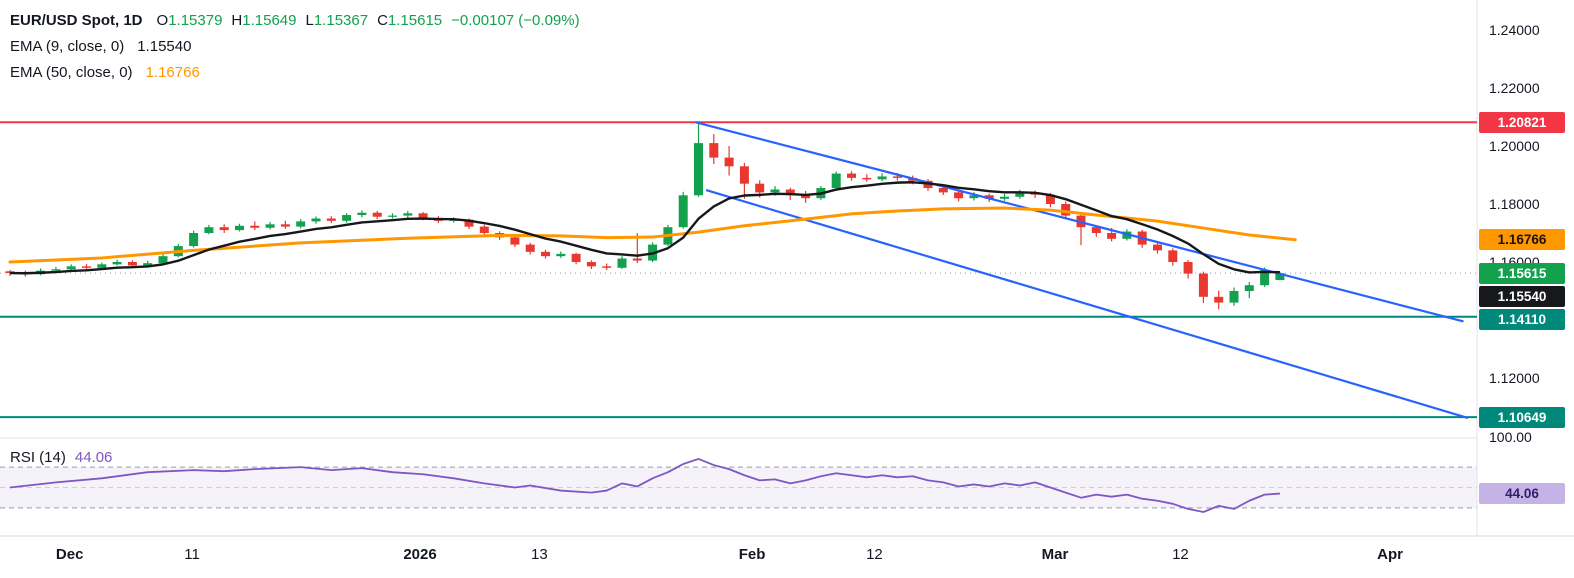 Image resolution: width=1574 pixels, height=578 pixels. What do you see at coordinates (1514, 378) in the screenshot?
I see `price-tick-label: 1.12000` at bounding box center [1514, 378].